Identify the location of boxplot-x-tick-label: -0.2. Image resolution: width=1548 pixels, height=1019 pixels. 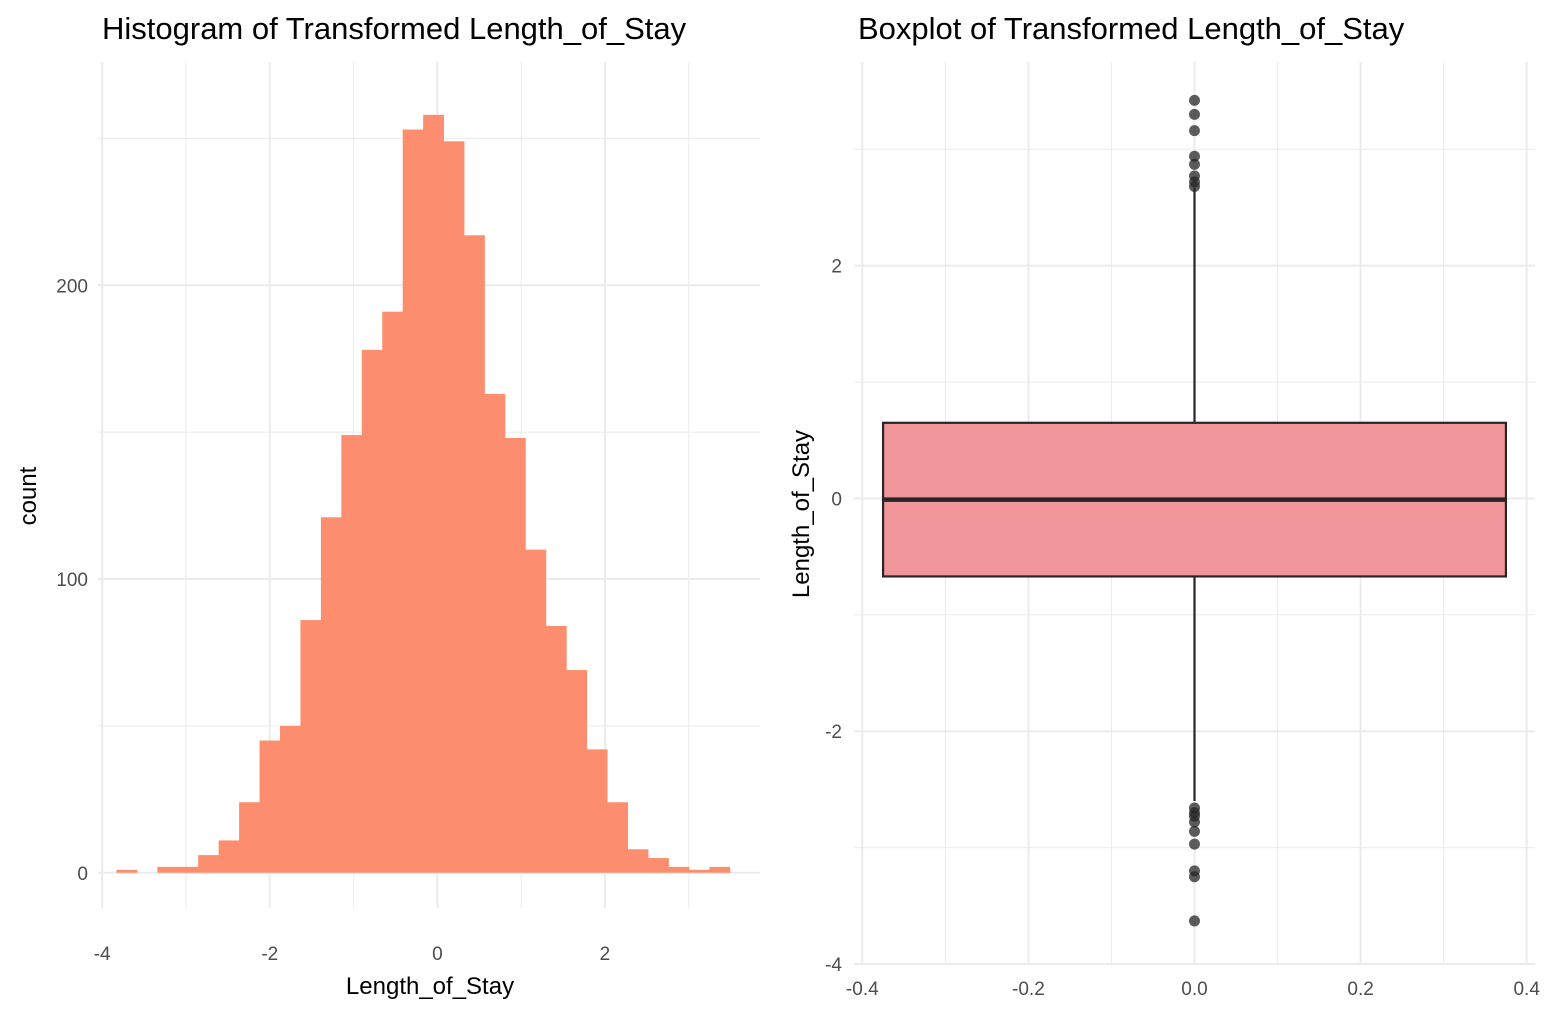
(1028, 989).